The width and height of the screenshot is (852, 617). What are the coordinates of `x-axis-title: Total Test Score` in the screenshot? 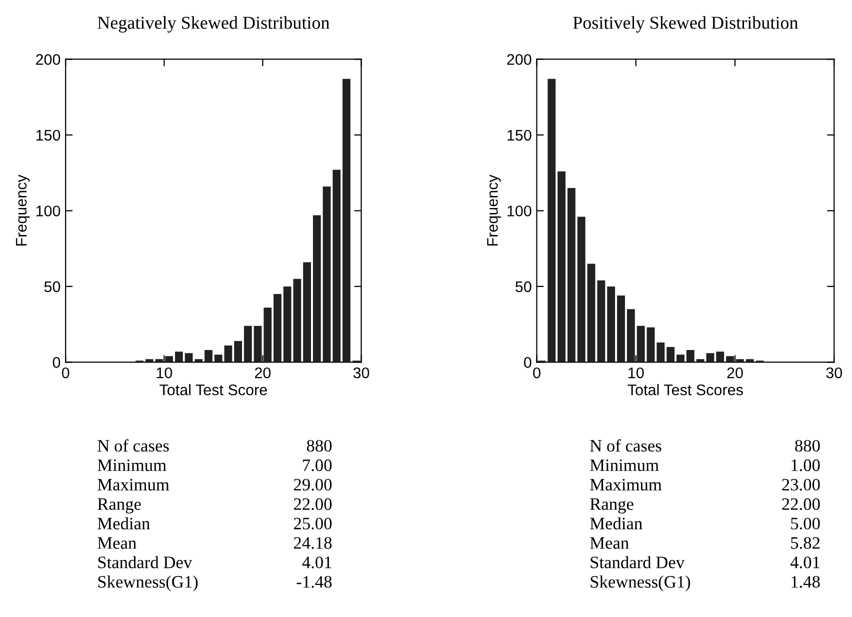 It's located at (213, 390).